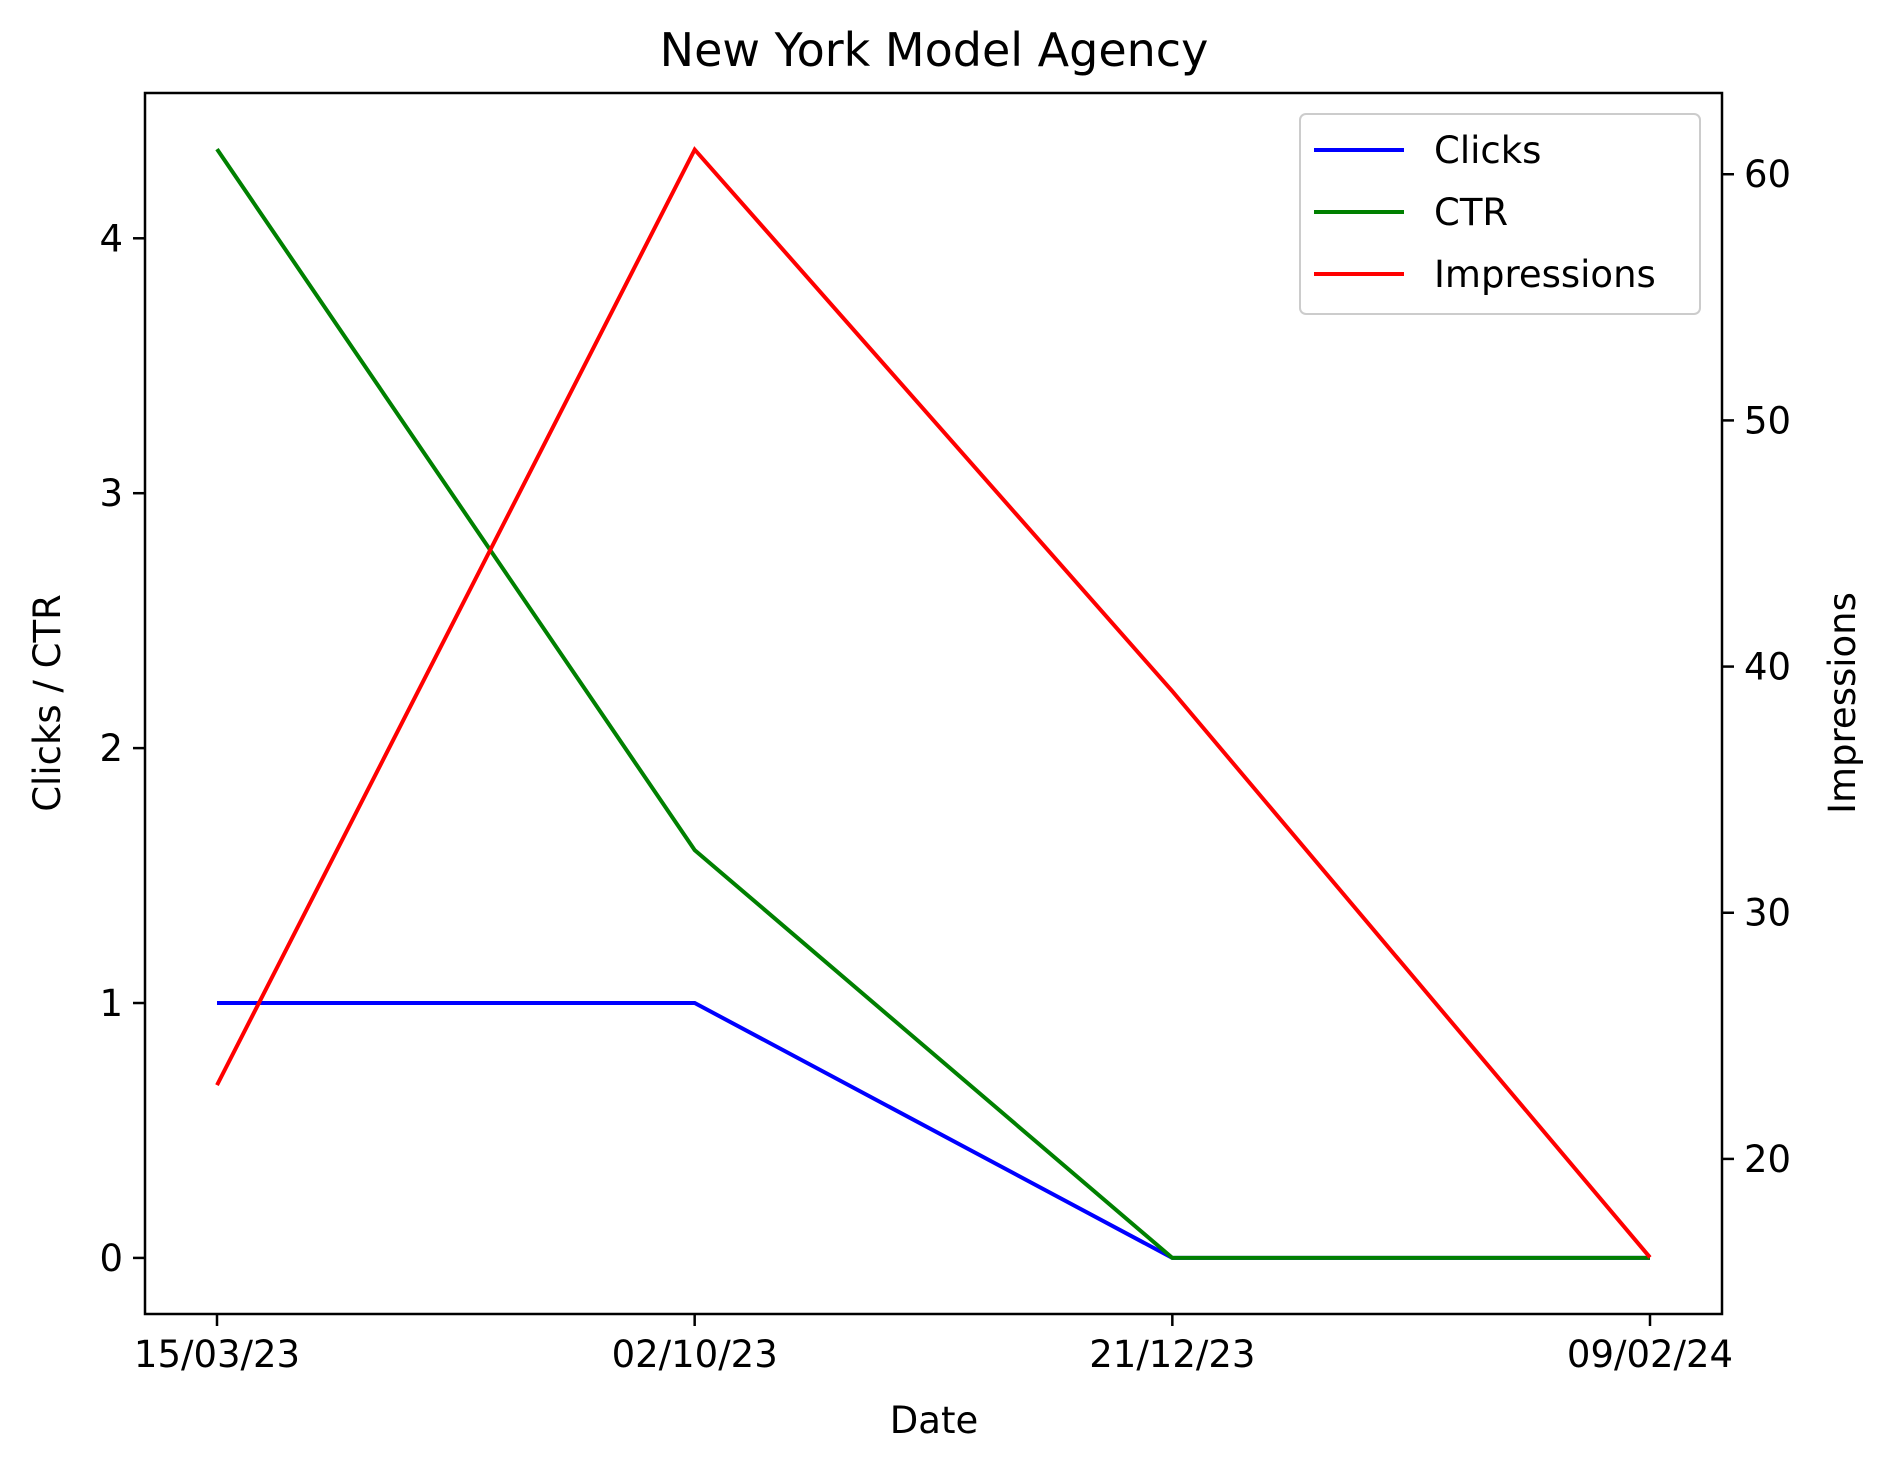  Describe the element at coordinates (1842, 703) in the screenshot. I see `y-axis-label-right: Impressions` at that location.